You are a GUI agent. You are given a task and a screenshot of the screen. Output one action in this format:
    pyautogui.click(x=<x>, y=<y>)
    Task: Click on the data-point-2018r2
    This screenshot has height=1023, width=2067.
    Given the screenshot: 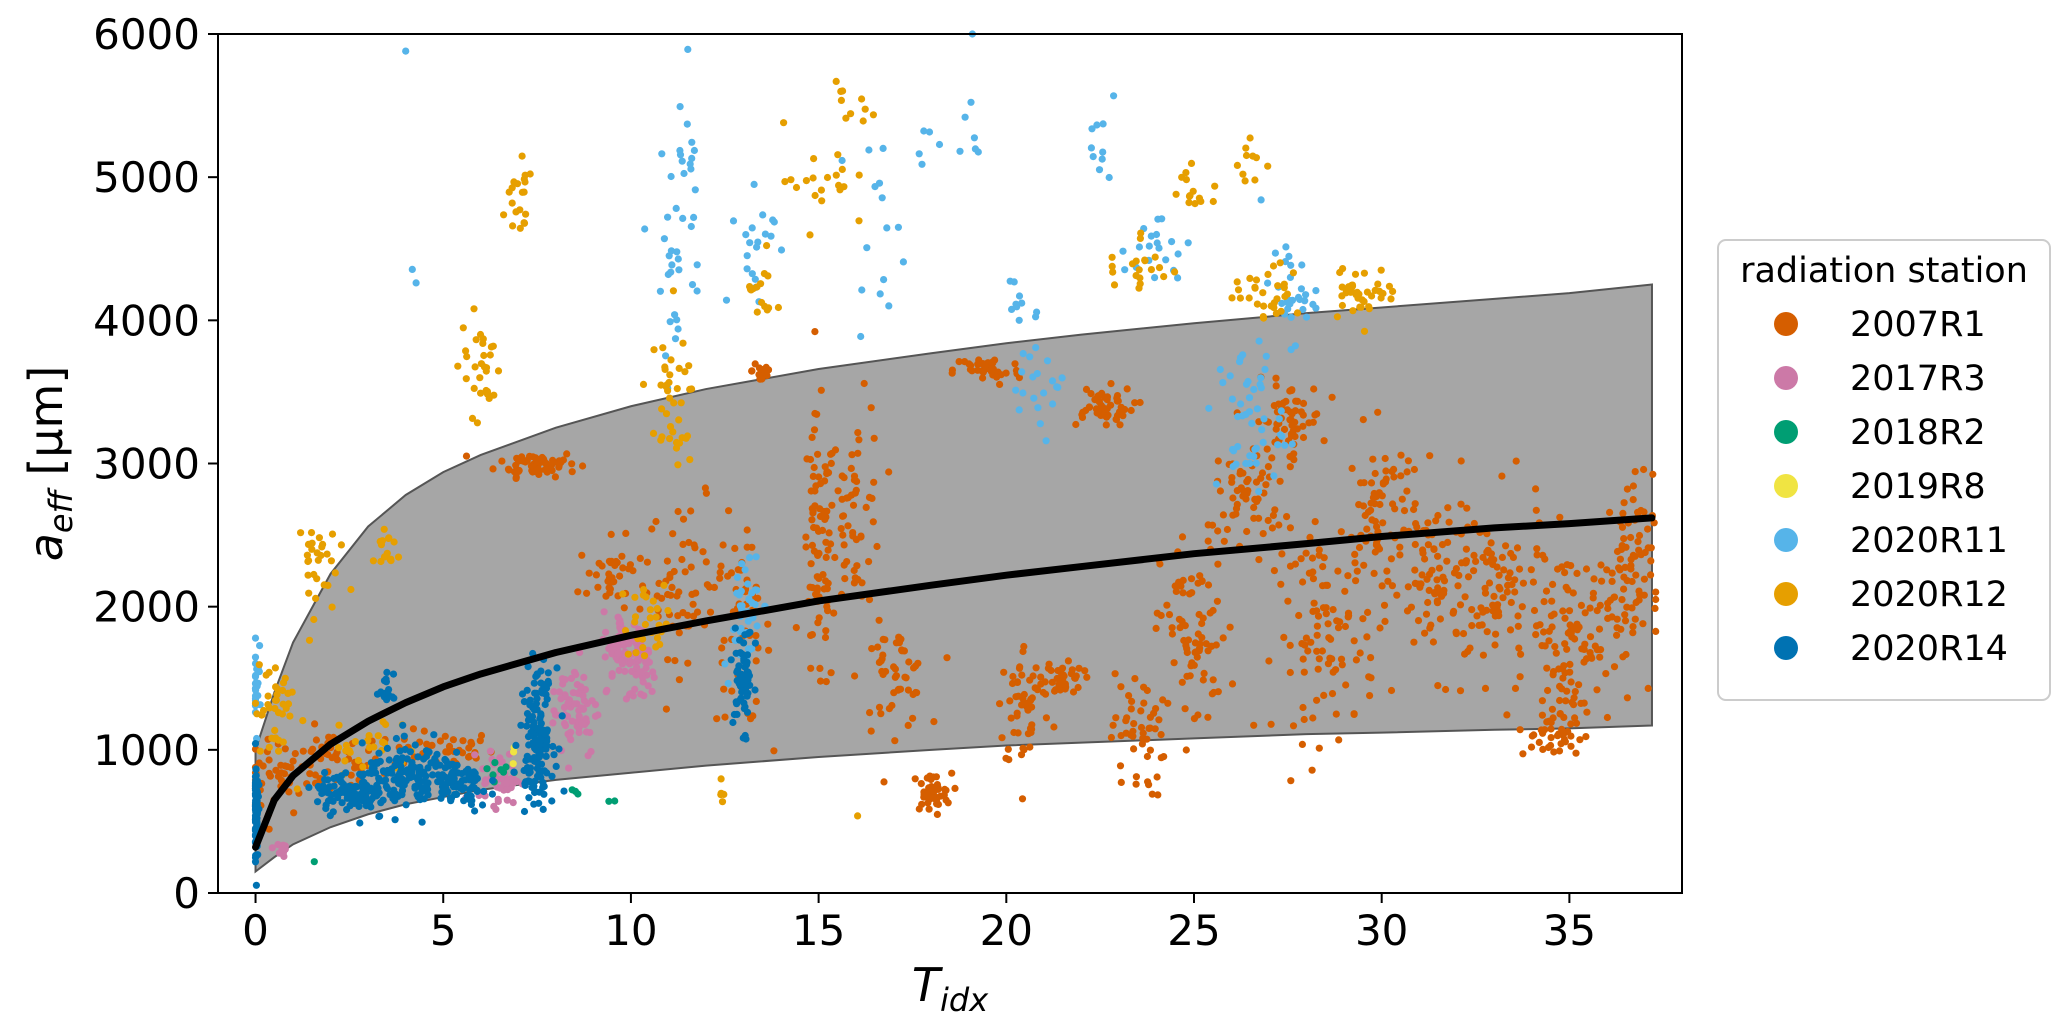 What is the action you would take?
    pyautogui.click(x=495, y=763)
    